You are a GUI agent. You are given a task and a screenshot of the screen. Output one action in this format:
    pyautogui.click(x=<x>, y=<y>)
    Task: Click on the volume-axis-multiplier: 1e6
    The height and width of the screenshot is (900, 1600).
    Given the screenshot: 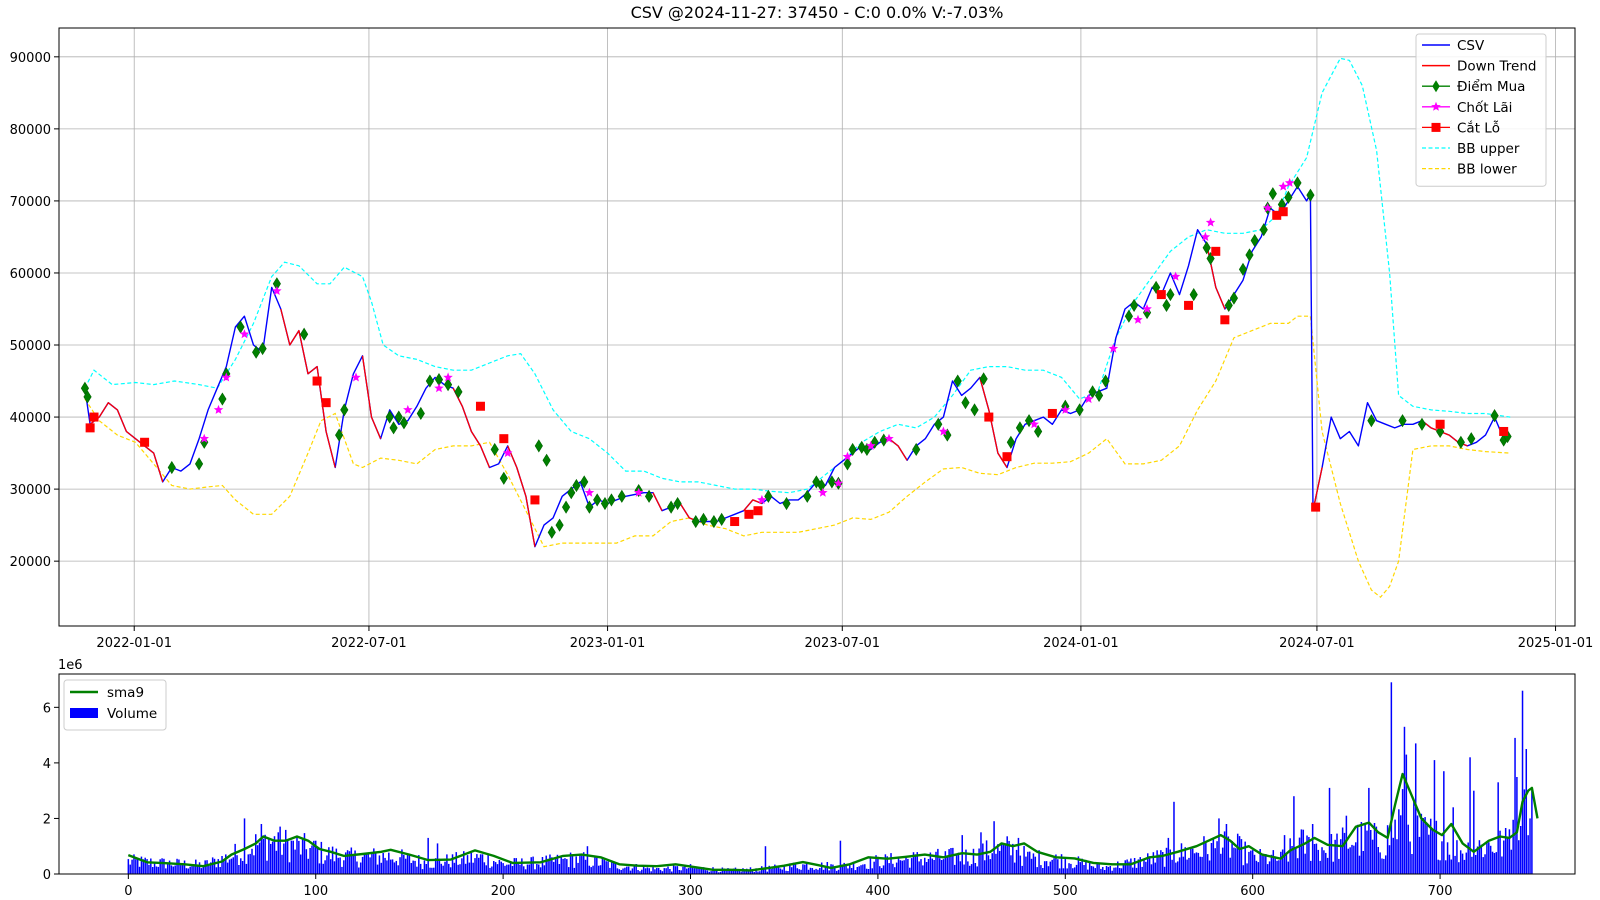 What is the action you would take?
    pyautogui.click(x=70, y=665)
    